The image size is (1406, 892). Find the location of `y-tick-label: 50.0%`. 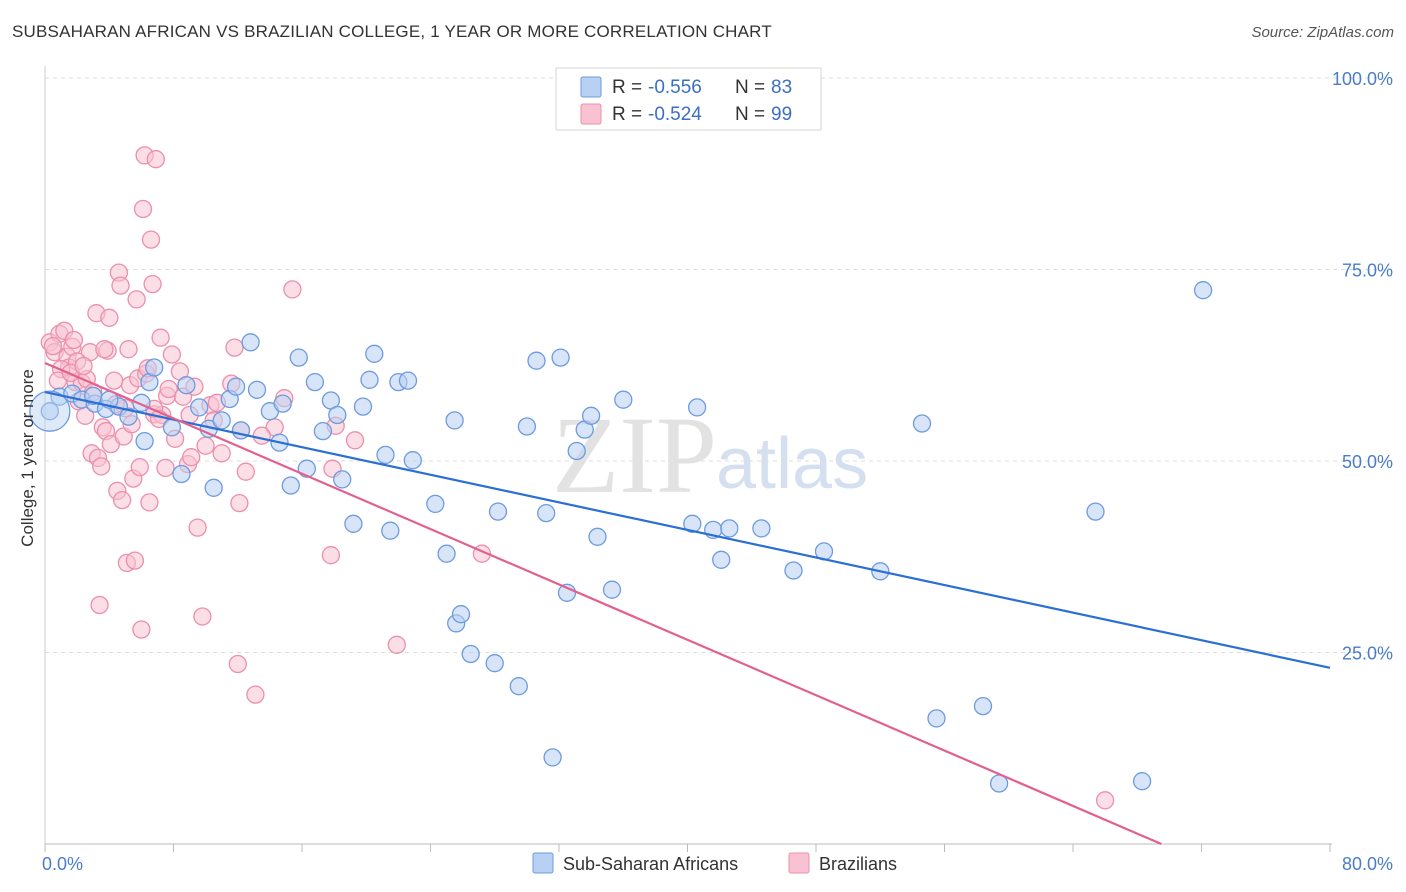

y-tick-label: 50.0% is located at coordinates (1367, 462).